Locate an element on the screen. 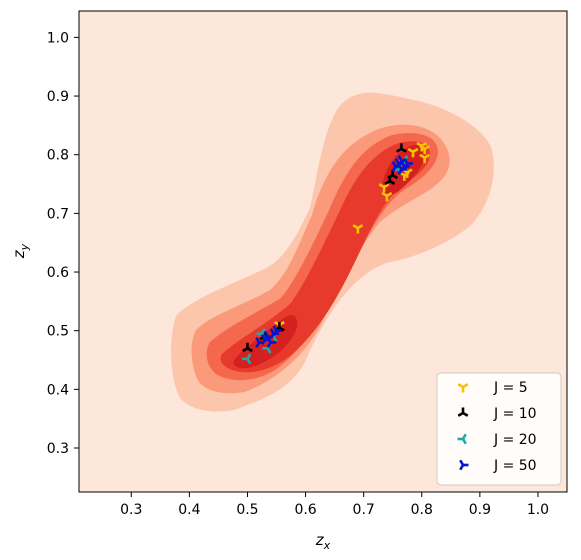  scatter-points is located at coordinates (336, 253).